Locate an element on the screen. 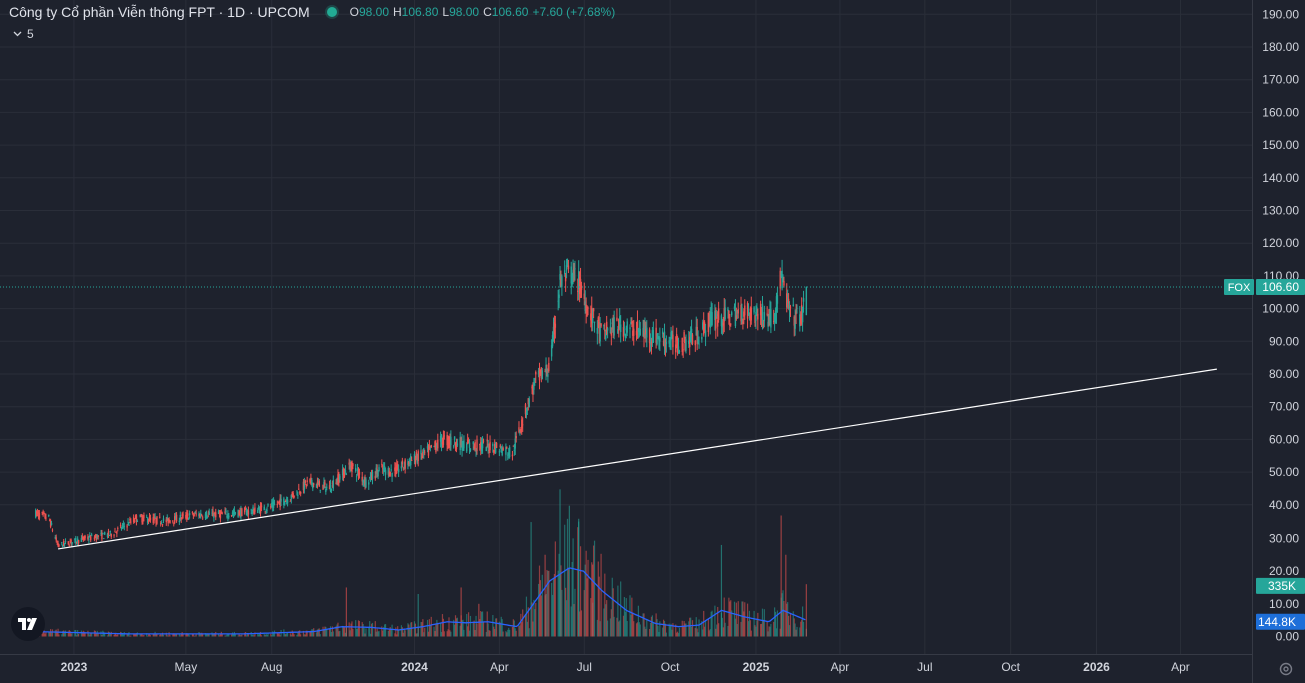 The image size is (1305, 683). gear-icon is located at coordinates (1286, 669).